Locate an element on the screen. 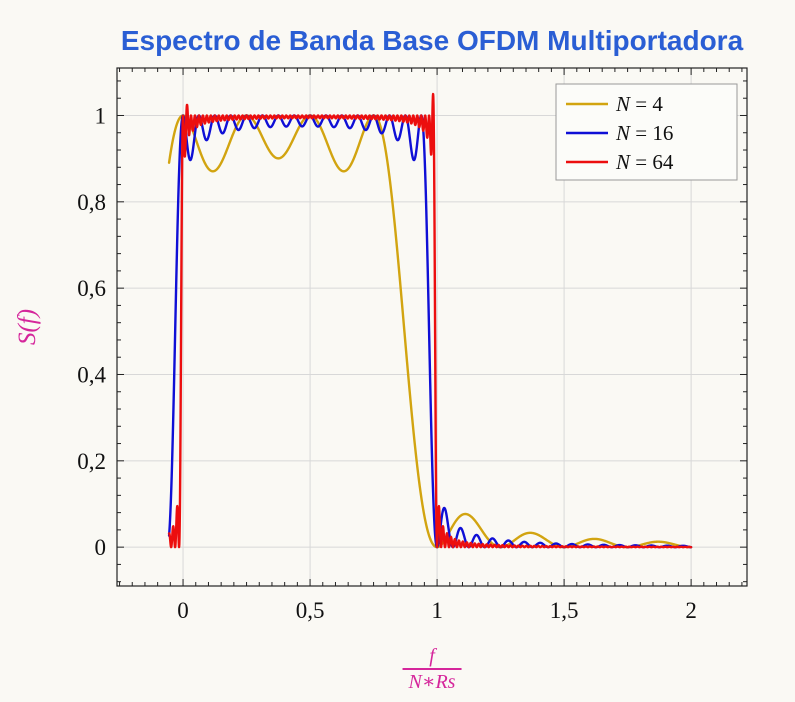 Image resolution: width=795 pixels, height=702 pixels. x-axis-label-numerator: f is located at coordinates (432, 656).